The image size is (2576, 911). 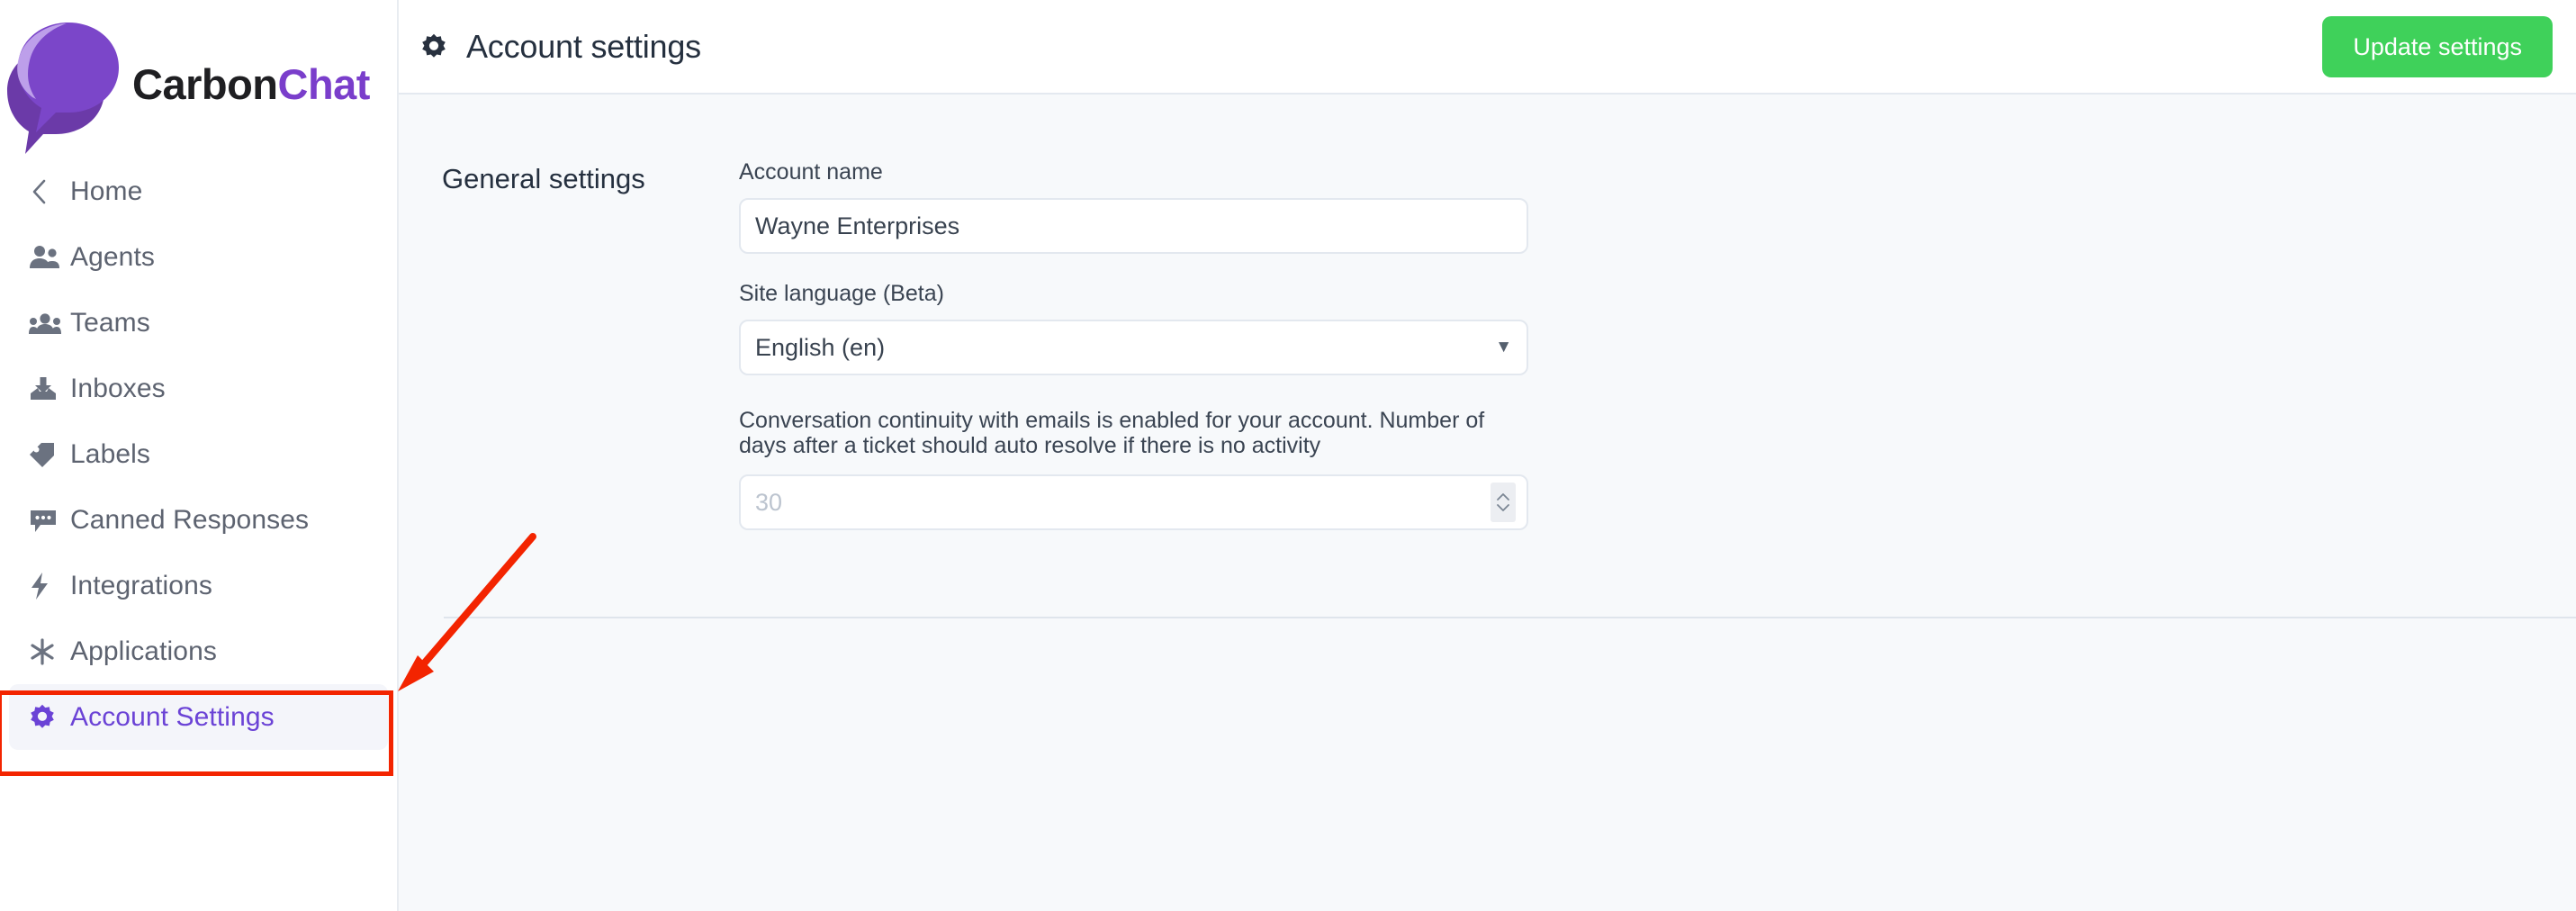 What do you see at coordinates (198, 388) in the screenshot?
I see `sidebar-item-inboxes: Inboxes` at bounding box center [198, 388].